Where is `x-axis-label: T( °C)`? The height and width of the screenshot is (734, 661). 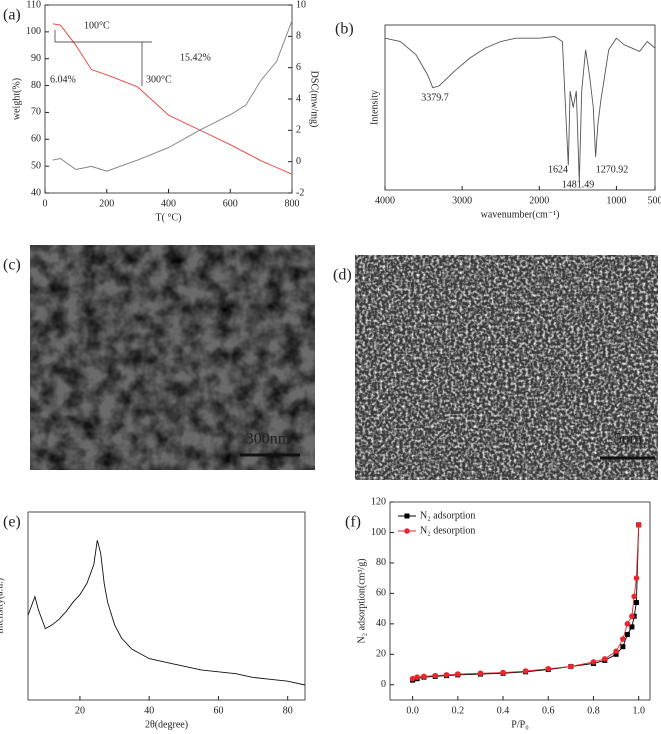 x-axis-label: T( °C) is located at coordinates (169, 217).